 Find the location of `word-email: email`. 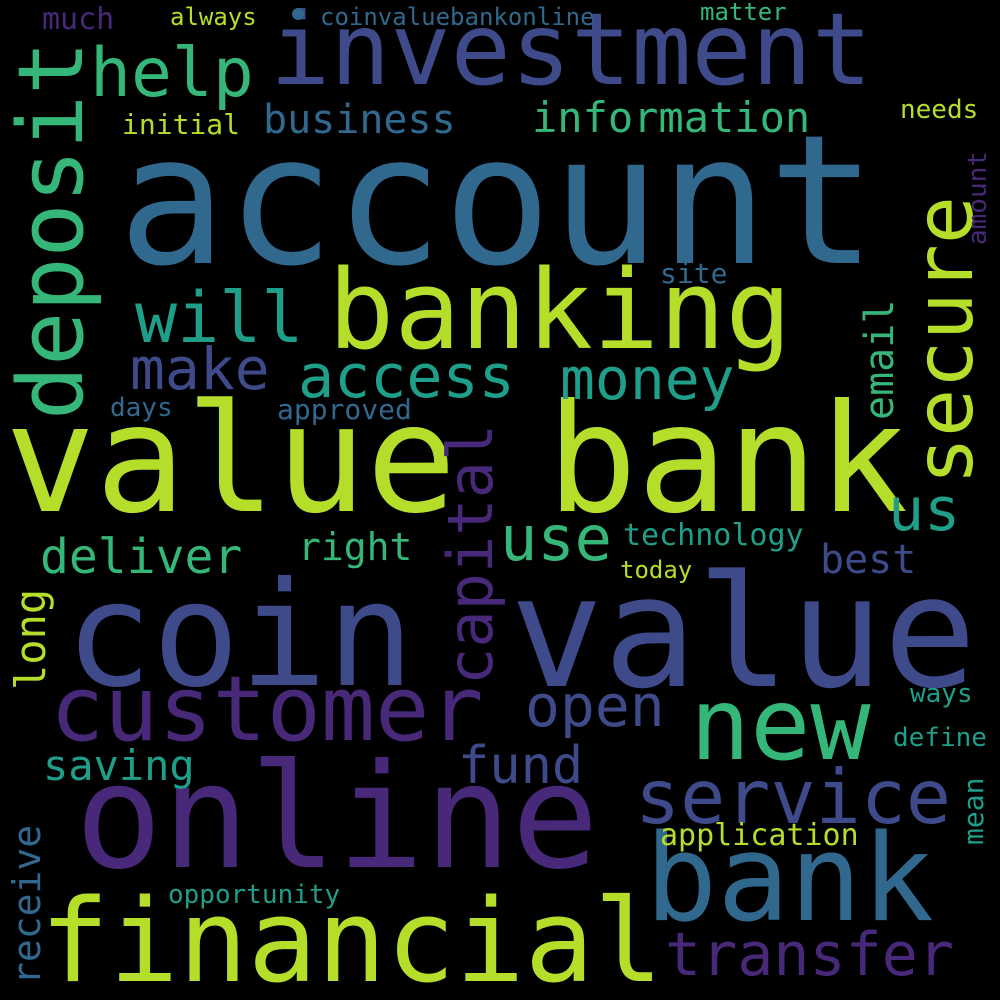

word-email: email is located at coordinates (880, 359).